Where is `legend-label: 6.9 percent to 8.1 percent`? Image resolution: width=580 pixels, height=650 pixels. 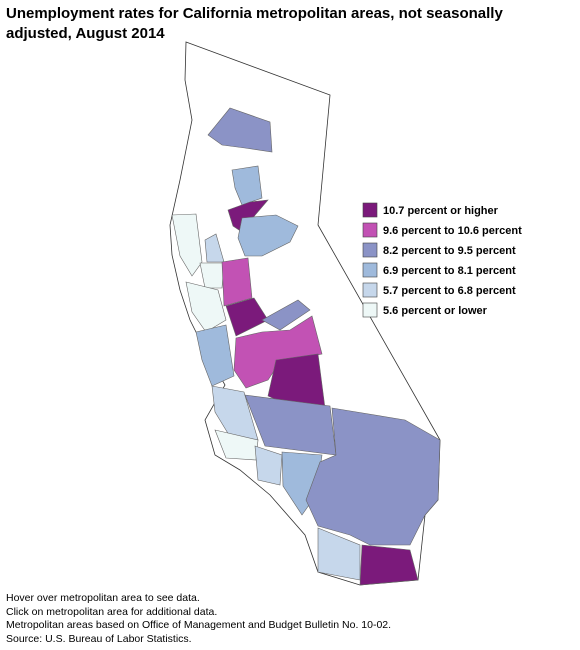
legend-label: 6.9 percent to 8.1 percent is located at coordinates (449, 271).